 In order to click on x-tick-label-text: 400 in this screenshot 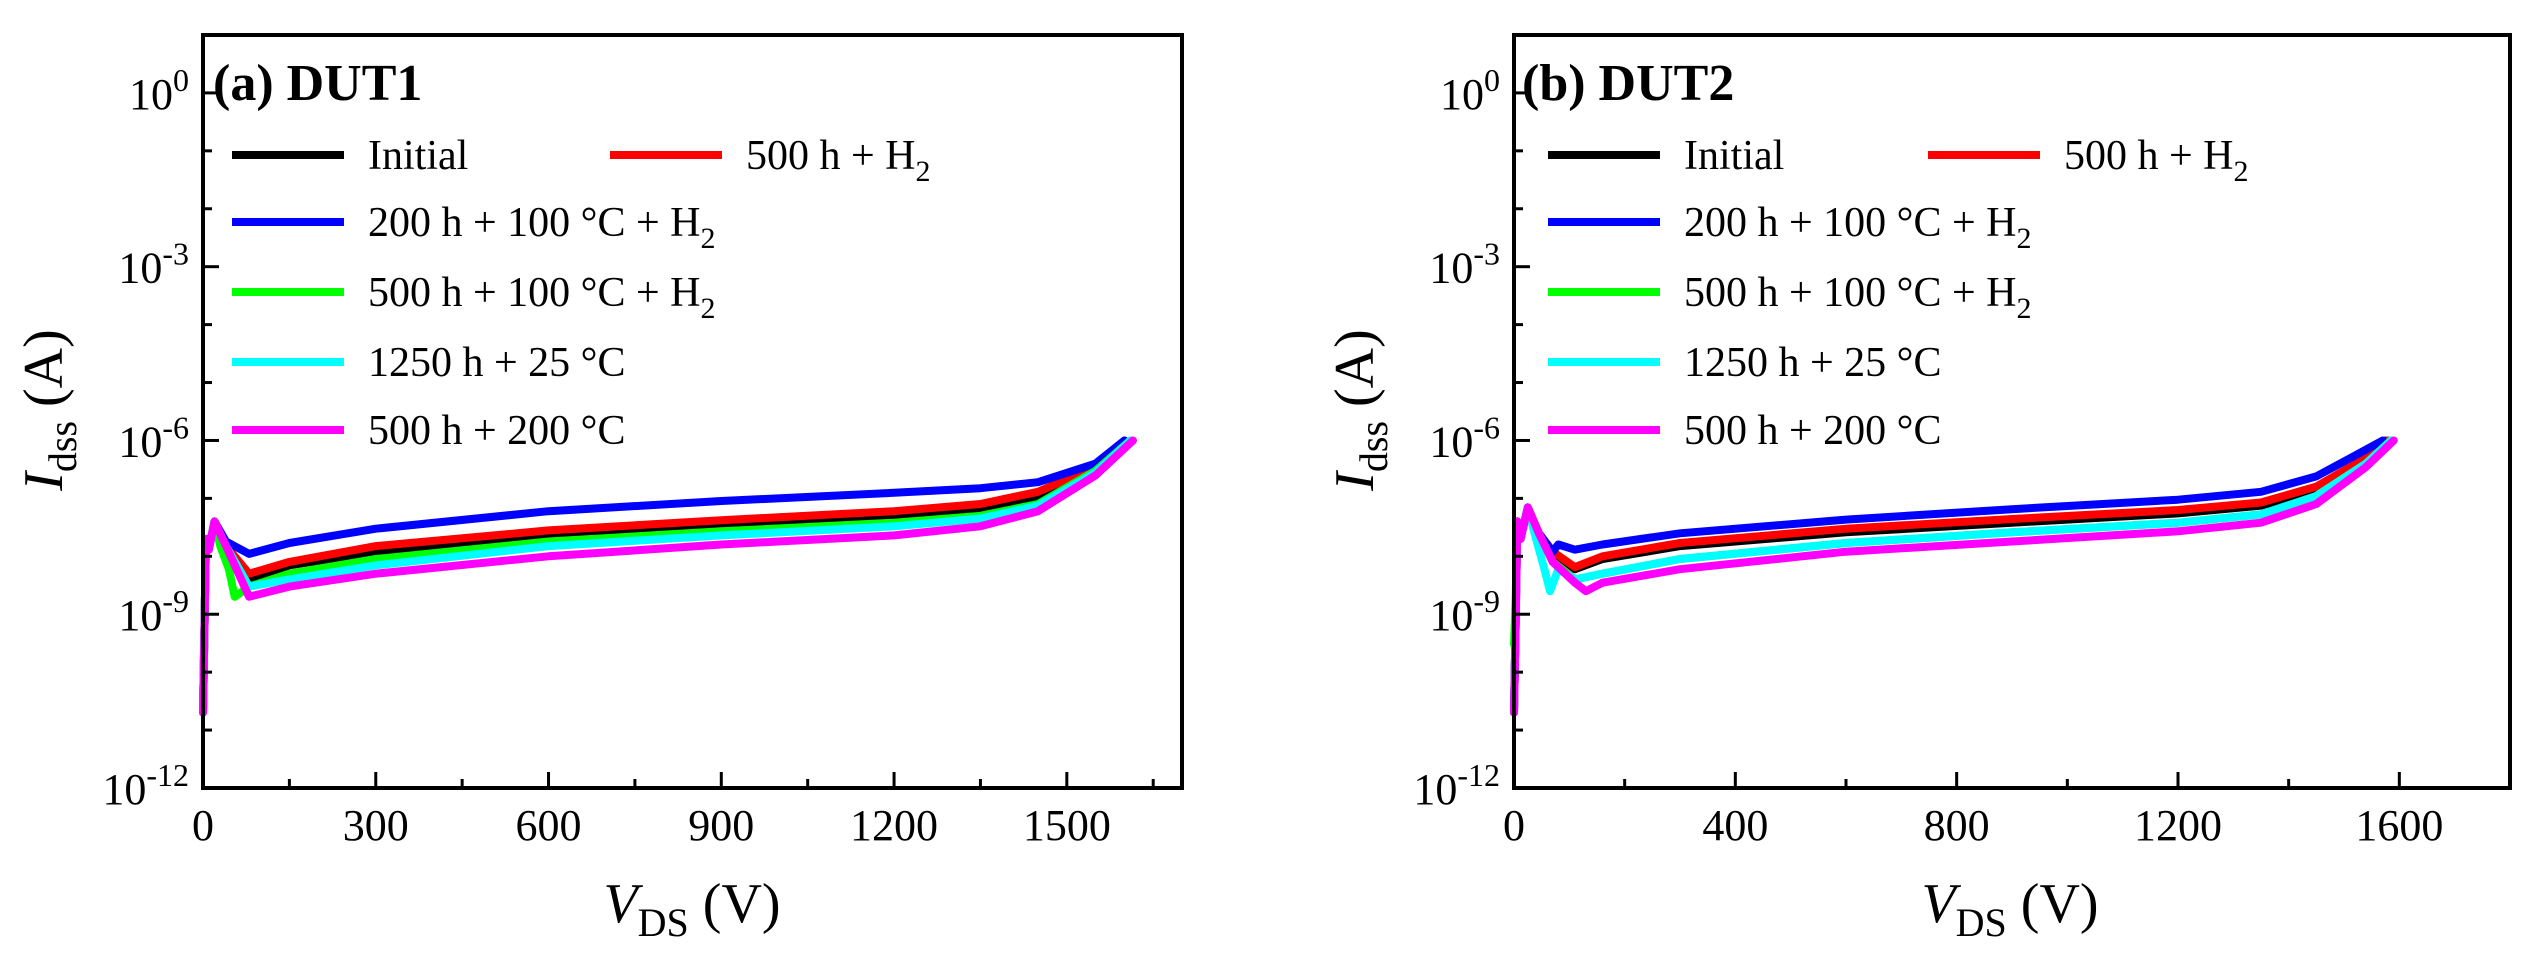, I will do `click(1735, 825)`.